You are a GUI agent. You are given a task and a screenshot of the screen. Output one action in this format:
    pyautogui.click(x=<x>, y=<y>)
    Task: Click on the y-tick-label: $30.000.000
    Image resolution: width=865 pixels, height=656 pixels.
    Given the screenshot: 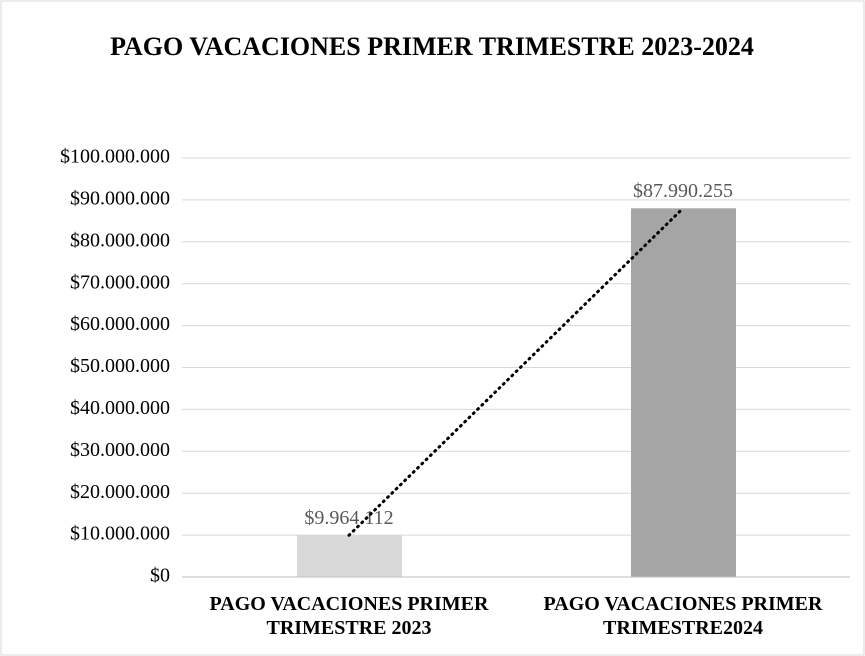 What is the action you would take?
    pyautogui.click(x=120, y=450)
    